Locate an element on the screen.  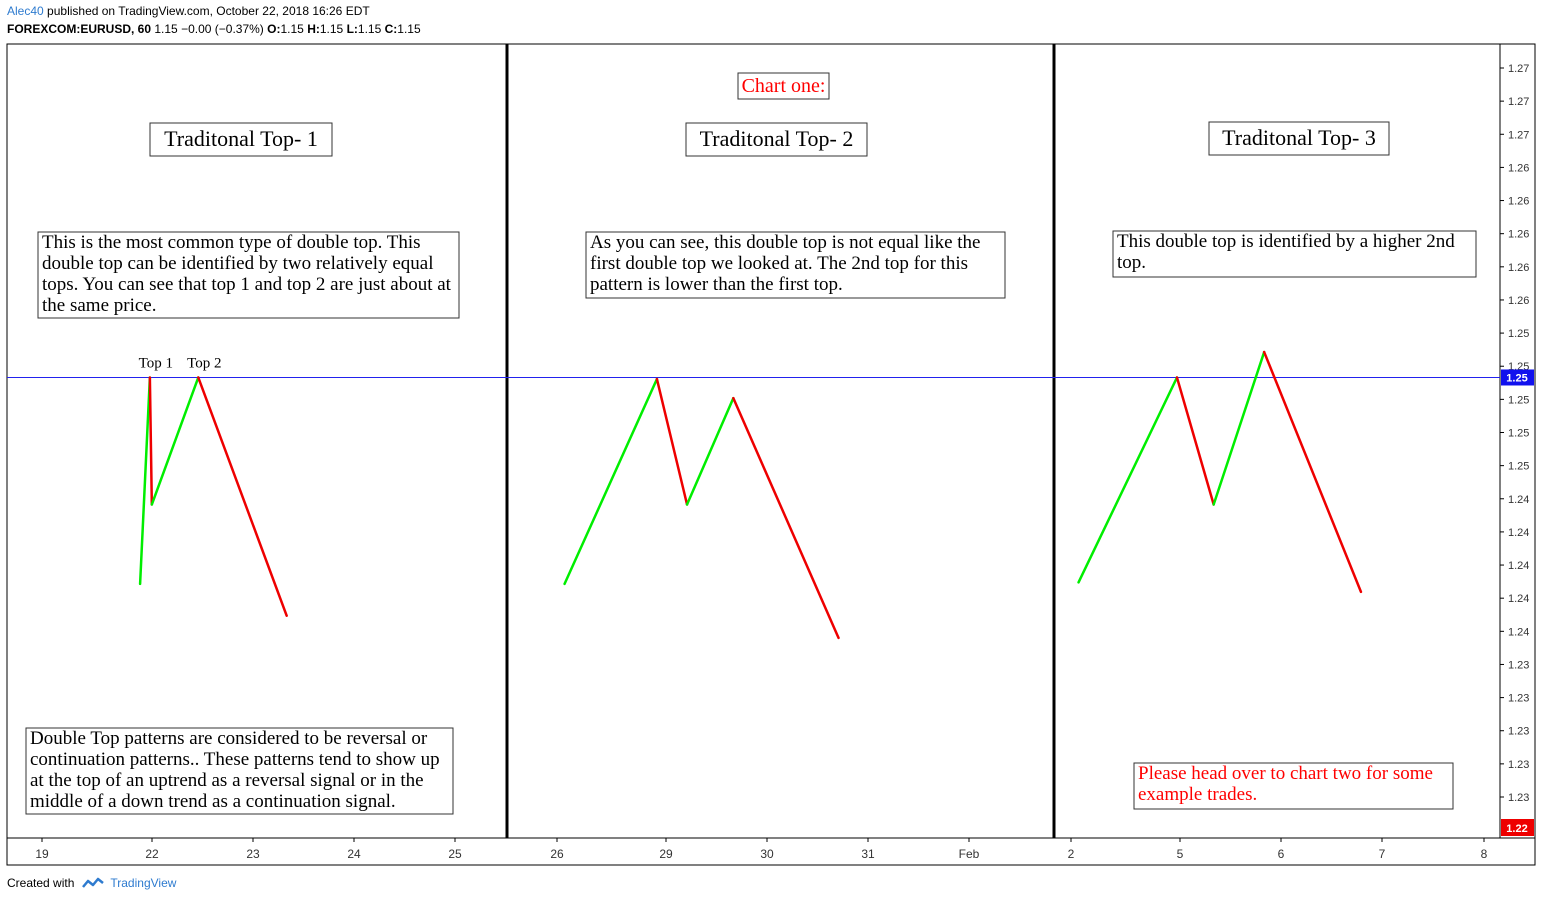
x-tick-label: 29 is located at coordinates (666, 854).